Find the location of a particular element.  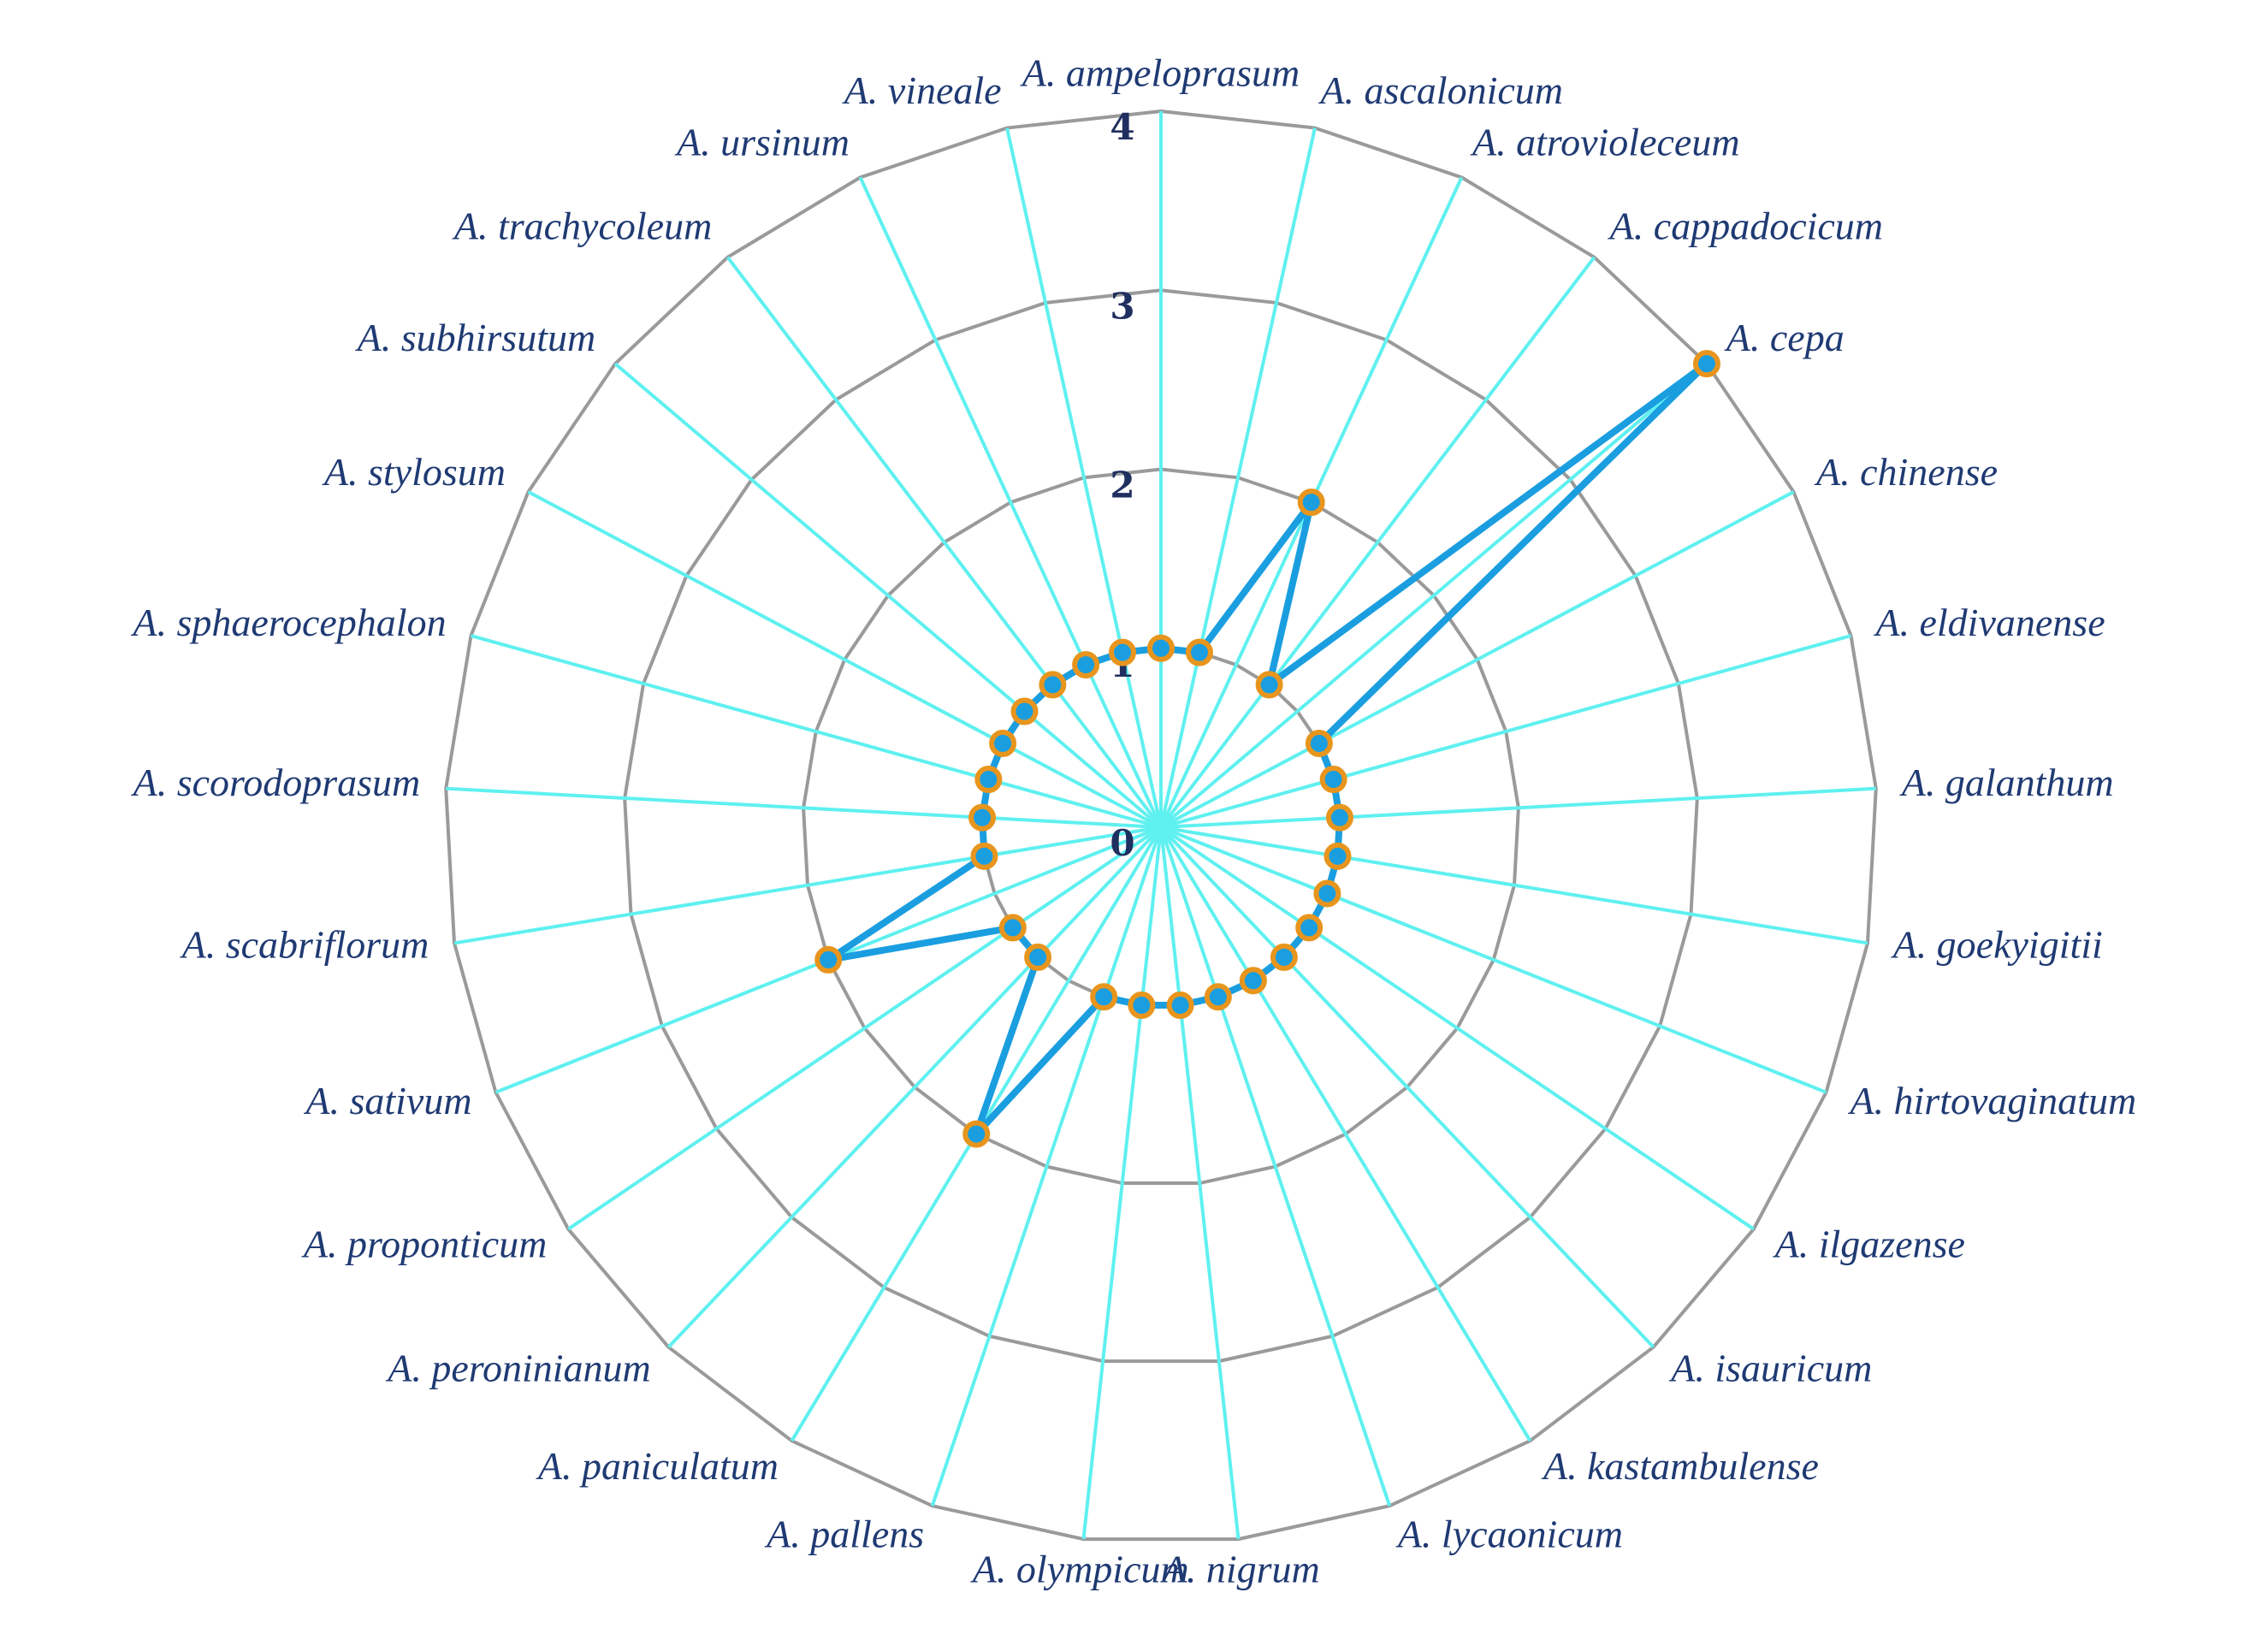

category-label: A. olympicum is located at coordinates (1079, 1568).